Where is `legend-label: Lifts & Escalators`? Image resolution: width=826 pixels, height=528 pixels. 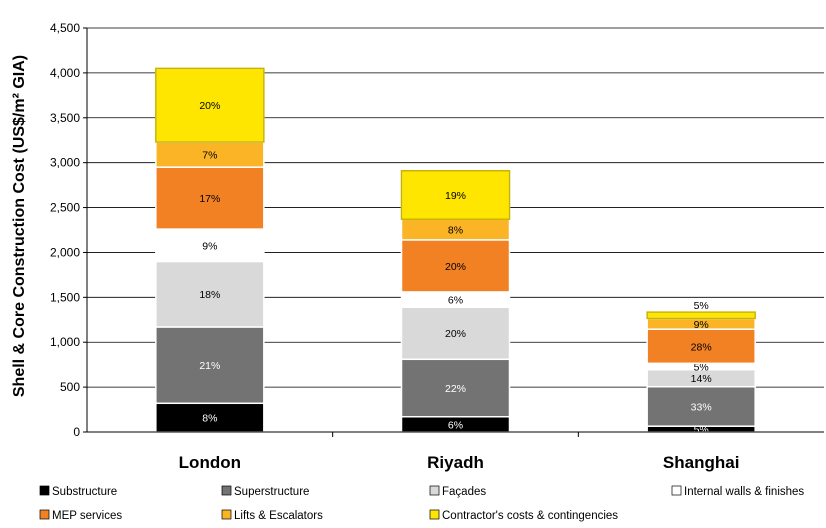
legend-label: Lifts & Escalators is located at coordinates (278, 516).